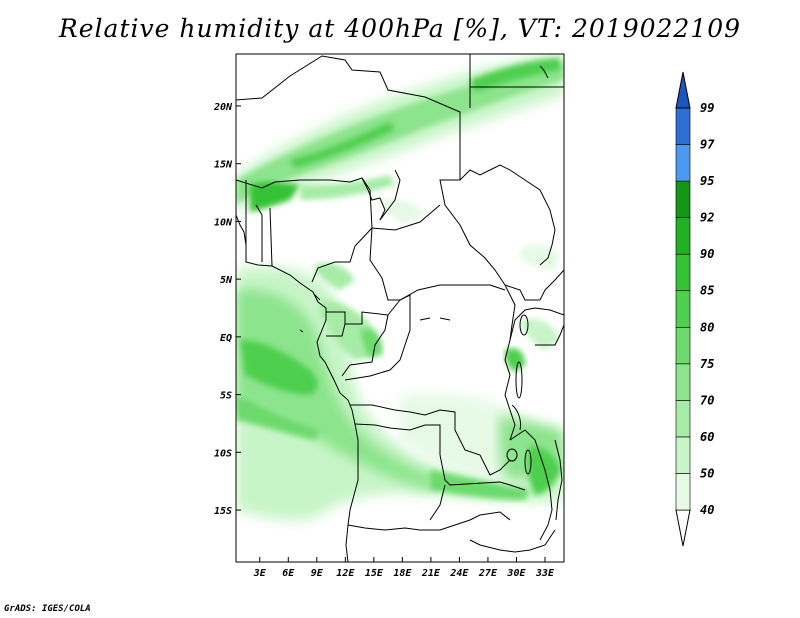  Describe the element at coordinates (227, 309) in the screenshot. I see `latitude-axis: 20N 15N 10N 5N EQ 5S 10S 15S` at that location.